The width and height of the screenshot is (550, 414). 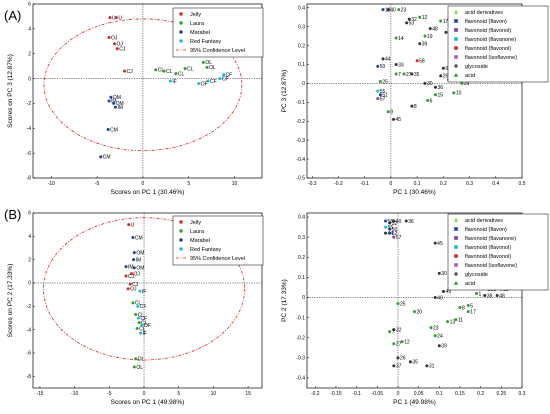 I want to click on data-point-label: 32, so click(x=414, y=20).